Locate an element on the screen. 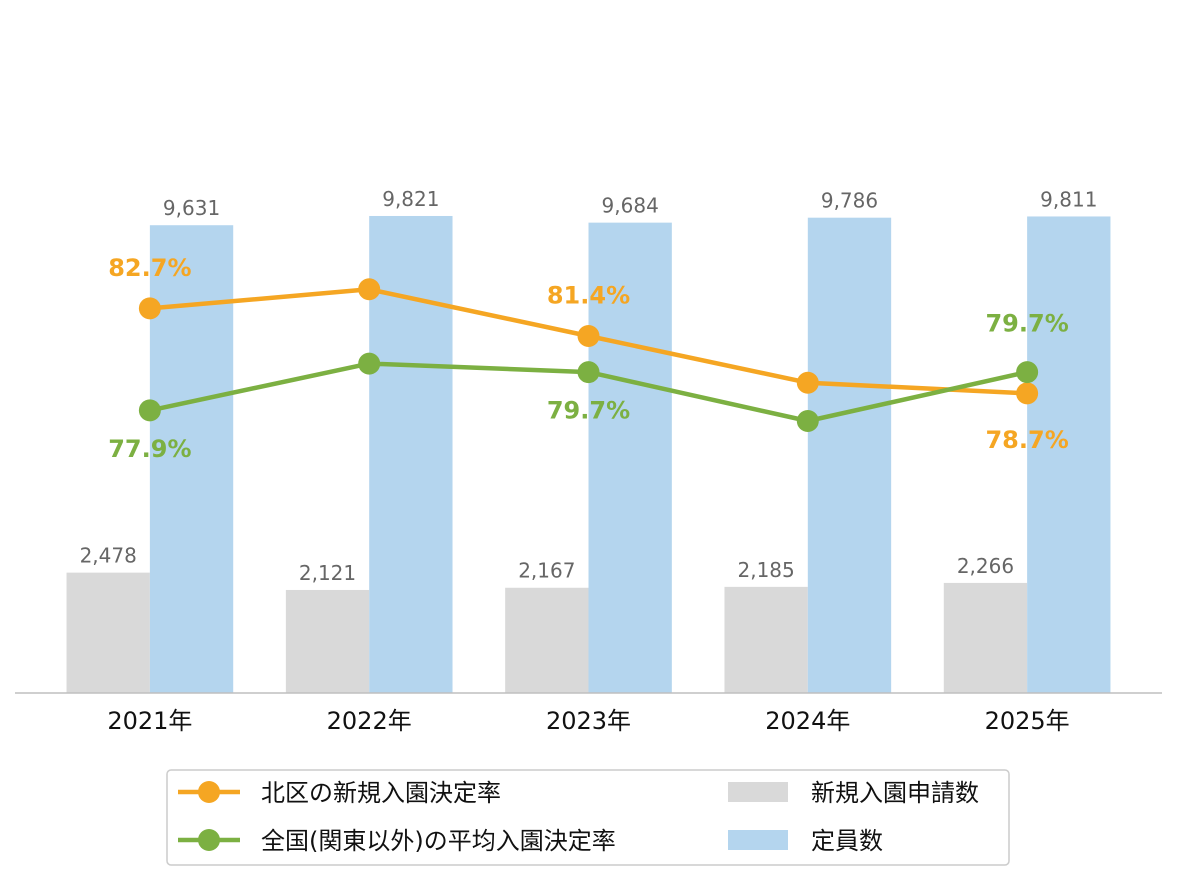 The height and width of the screenshot is (881, 1177). legend-label-national-rate: 全国(関東以外)の平均入園決定率 is located at coordinates (438, 841).